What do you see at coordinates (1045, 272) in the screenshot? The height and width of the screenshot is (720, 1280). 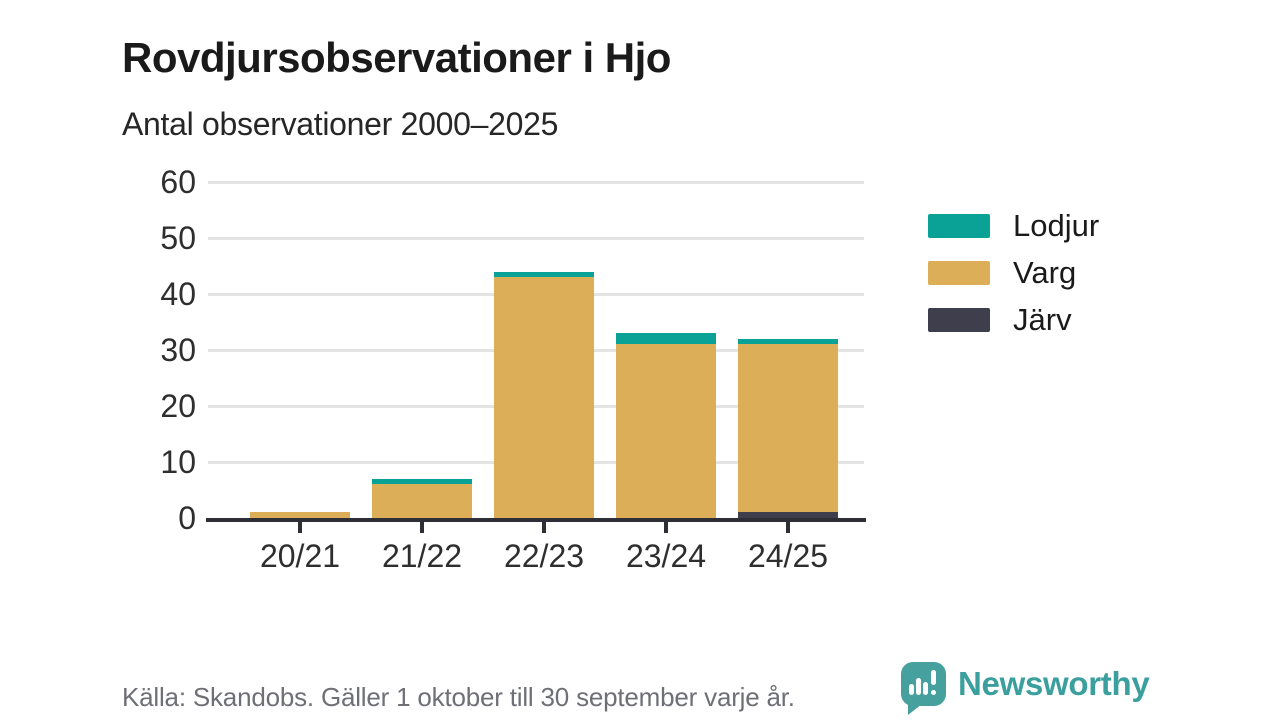 I see `legend-label-varg: Varg` at bounding box center [1045, 272].